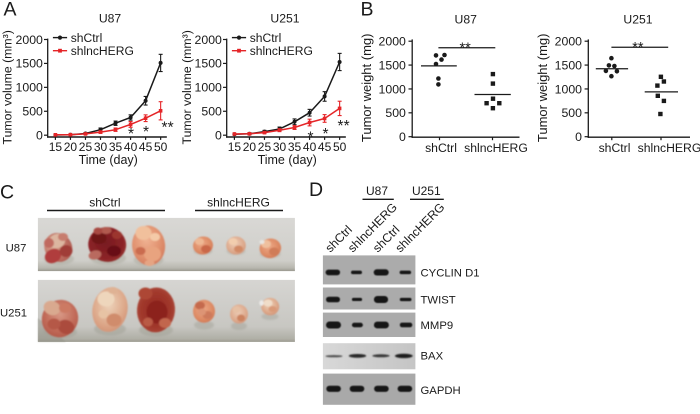  I want to click on svg-text: MMP9, so click(437, 326).